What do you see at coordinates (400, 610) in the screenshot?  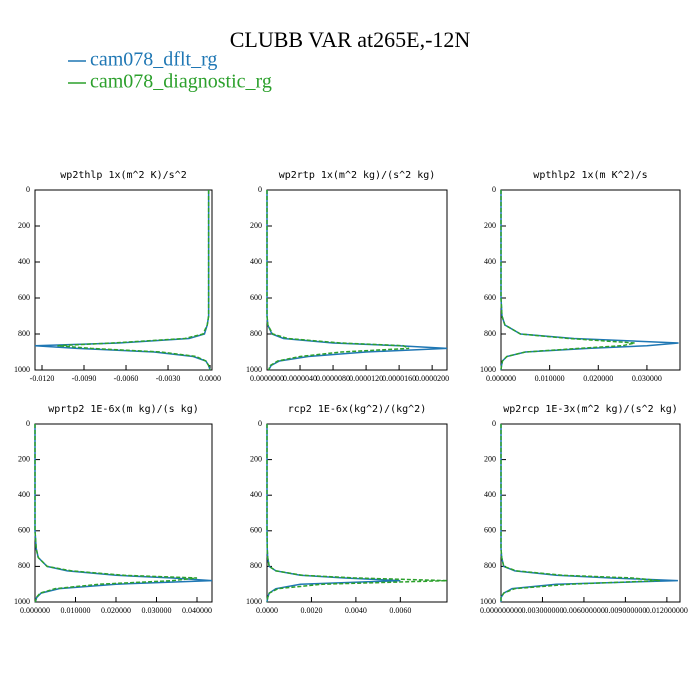 I see `x-tick-label: 0.0060` at bounding box center [400, 610].